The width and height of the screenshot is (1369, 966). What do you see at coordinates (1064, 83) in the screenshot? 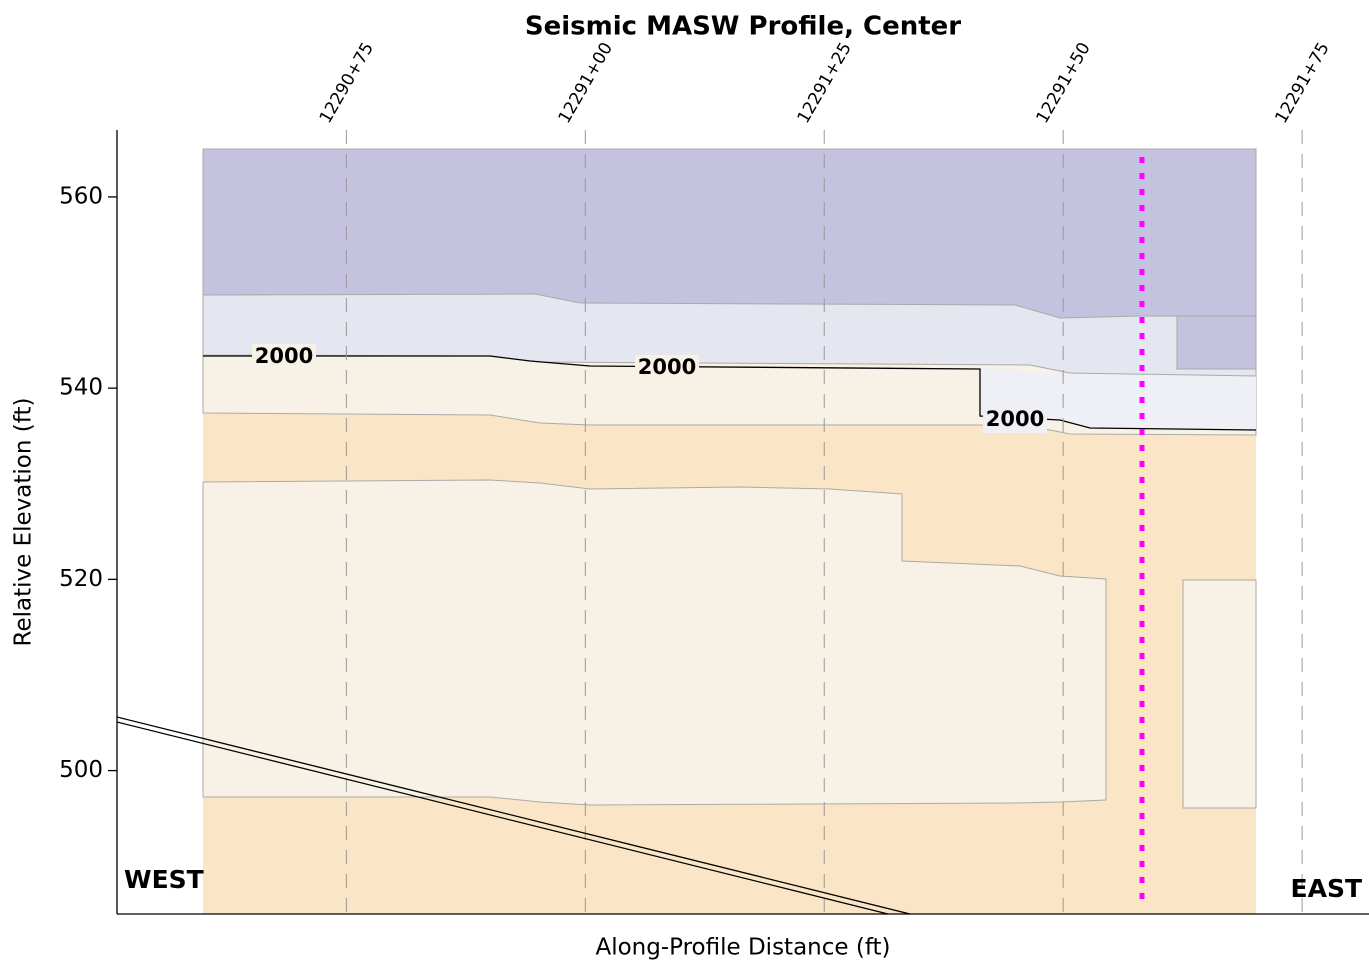
I see `x-tick-label: 12291+50` at bounding box center [1064, 83].